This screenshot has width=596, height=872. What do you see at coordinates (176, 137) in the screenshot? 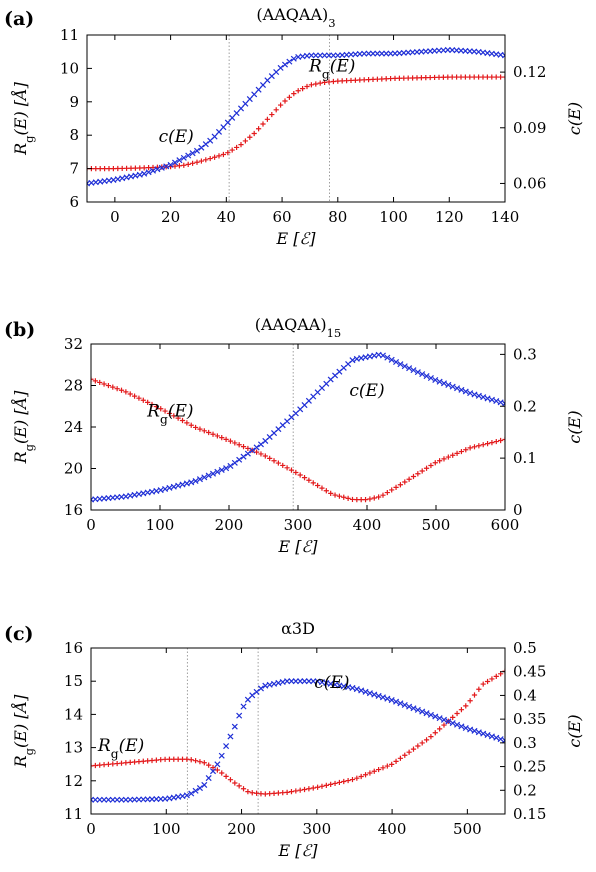
I see `annotation: c(E)` at bounding box center [176, 137].